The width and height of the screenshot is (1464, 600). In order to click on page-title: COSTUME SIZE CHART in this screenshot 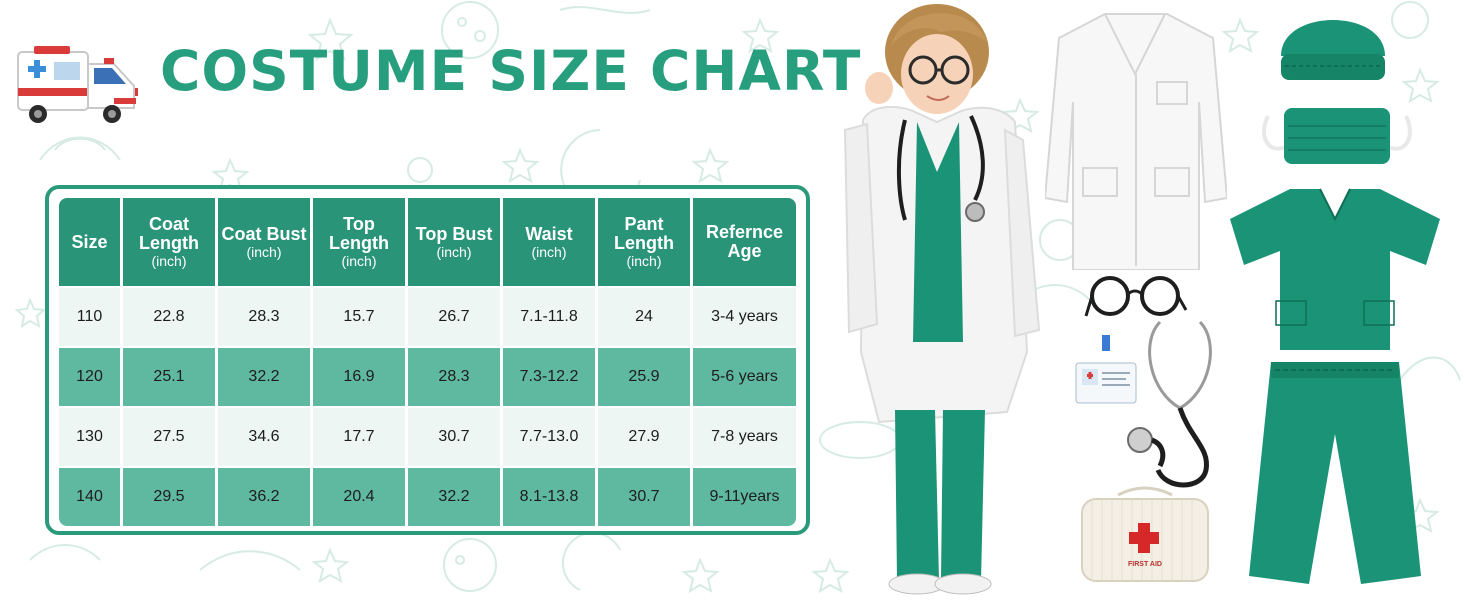, I will do `click(511, 71)`.